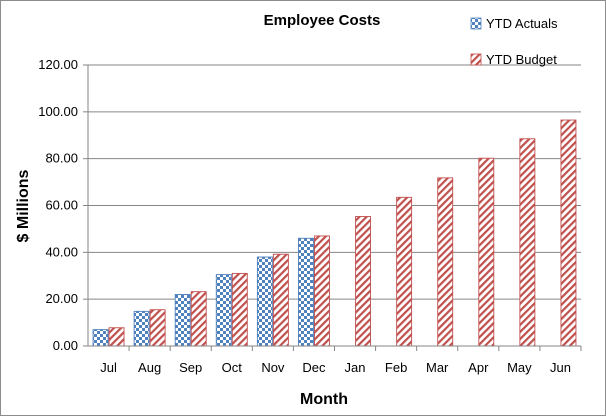 The width and height of the screenshot is (606, 417). I want to click on x-tick-label: Nov, so click(273, 367).